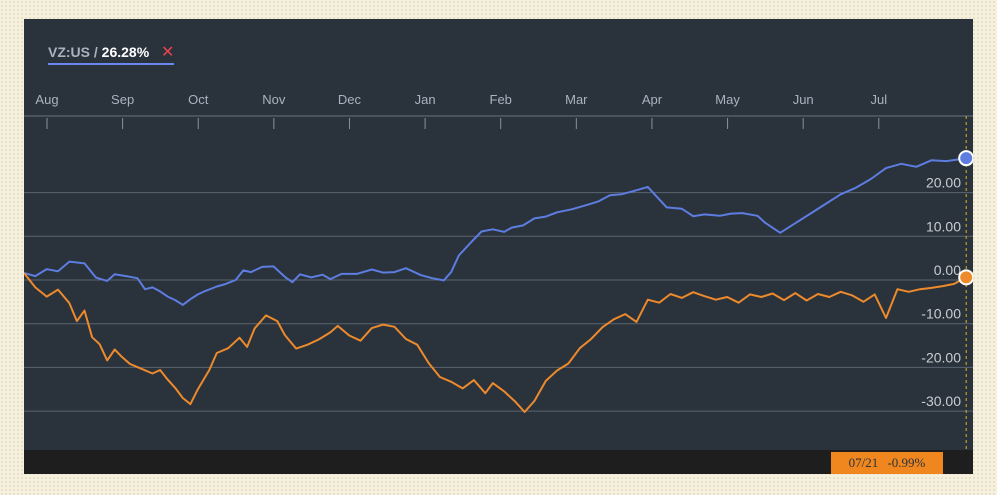  Describe the element at coordinates (69, 52) in the screenshot. I see `legend-ticker: VZ:US` at that location.